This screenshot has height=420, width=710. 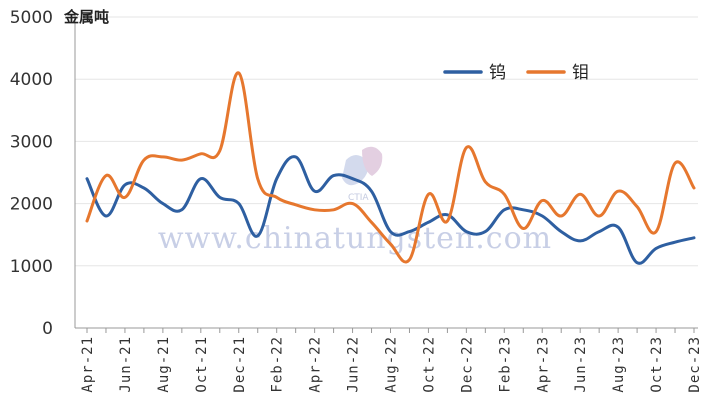 What do you see at coordinates (47, 329) in the screenshot?
I see `y-tick-label-0: 0` at bounding box center [47, 329].